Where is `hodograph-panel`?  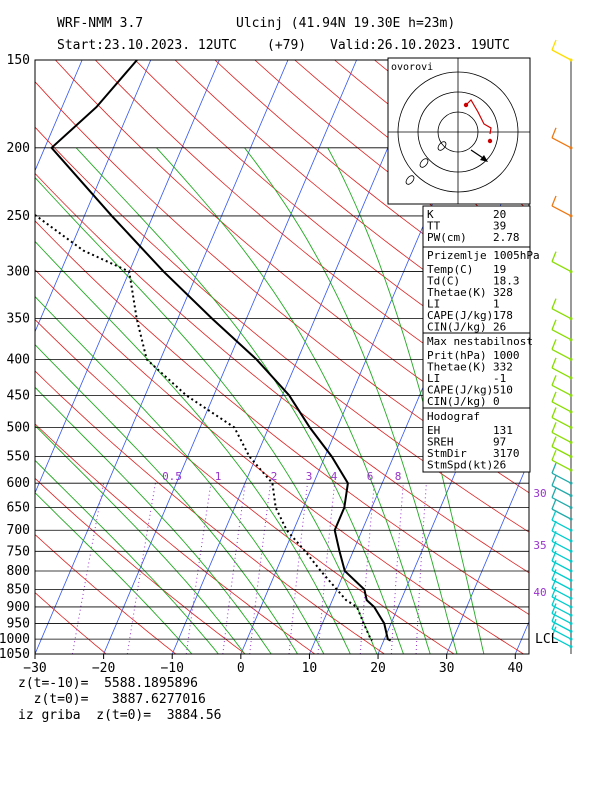 hodograph-panel is located at coordinates (476, 440).